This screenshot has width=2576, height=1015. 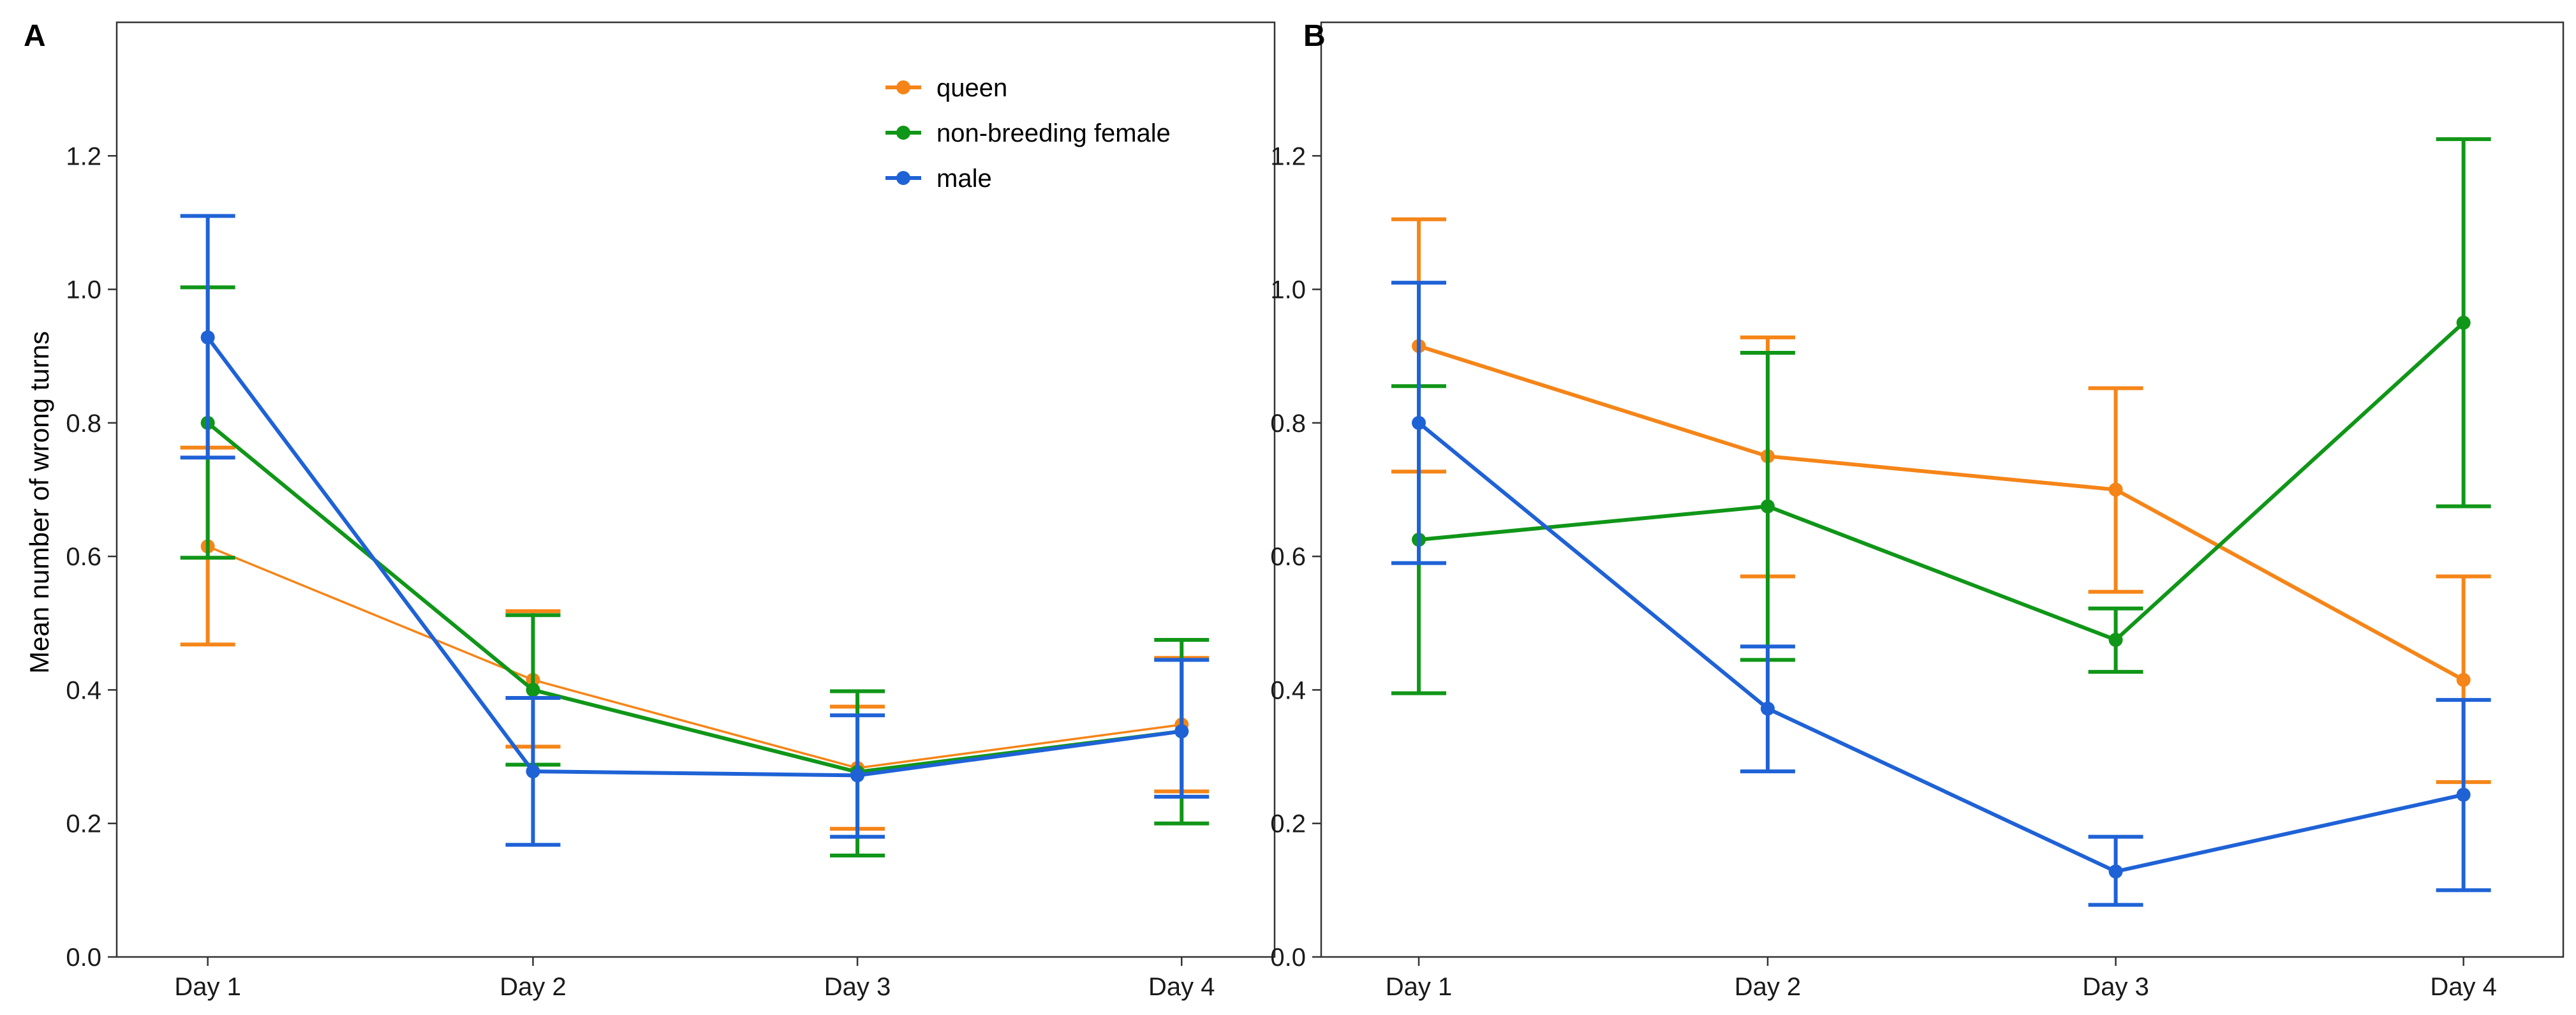 What do you see at coordinates (971, 88) in the screenshot?
I see `legend-label-queen: queen` at bounding box center [971, 88].